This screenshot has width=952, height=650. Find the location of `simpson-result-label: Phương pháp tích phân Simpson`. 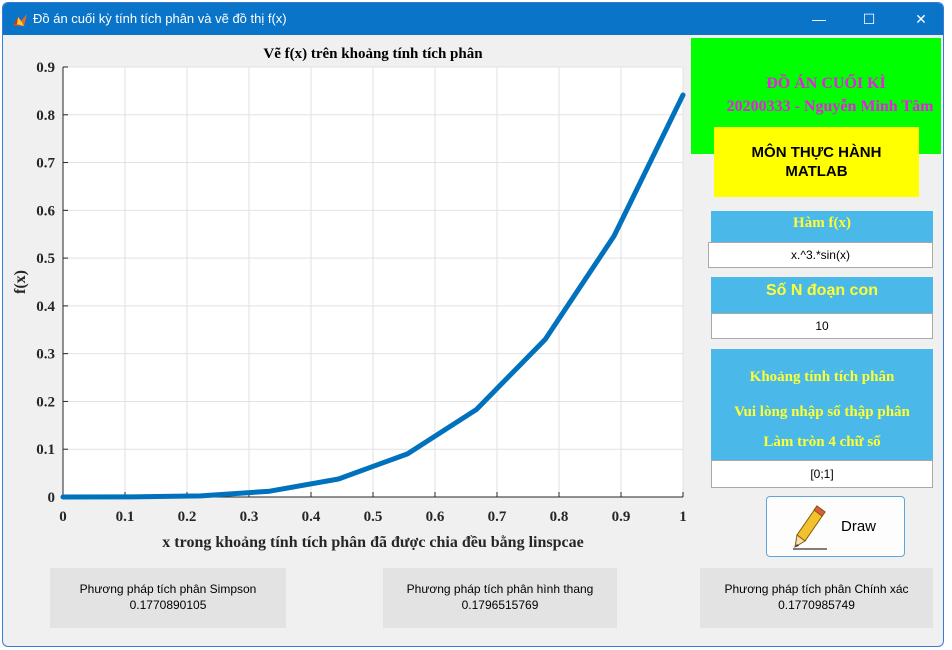

simpson-result-label: Phương pháp tích phân Simpson is located at coordinates (168, 589).